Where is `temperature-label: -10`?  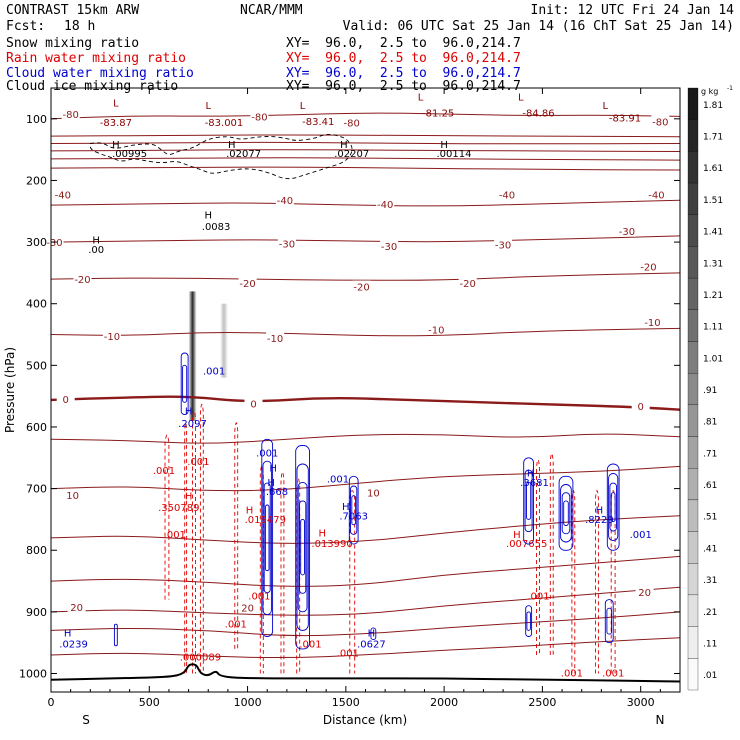
temperature-label: -10 is located at coordinates (436, 331).